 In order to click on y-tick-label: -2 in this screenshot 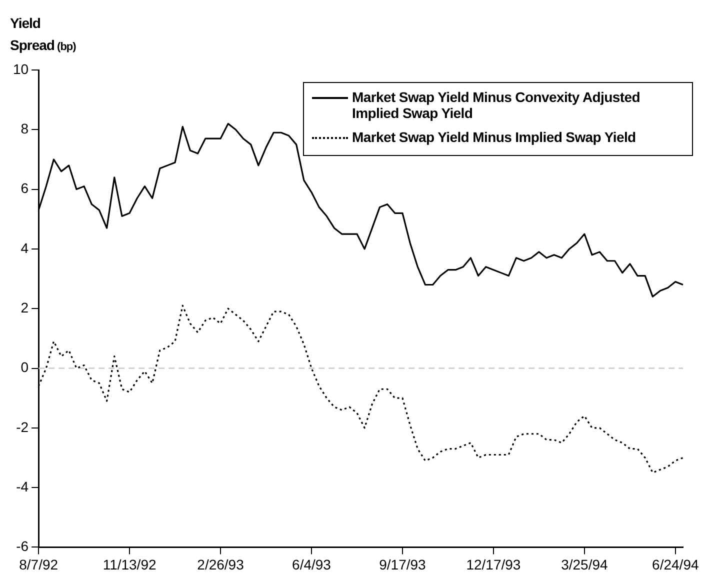, I will do `click(22, 426)`.